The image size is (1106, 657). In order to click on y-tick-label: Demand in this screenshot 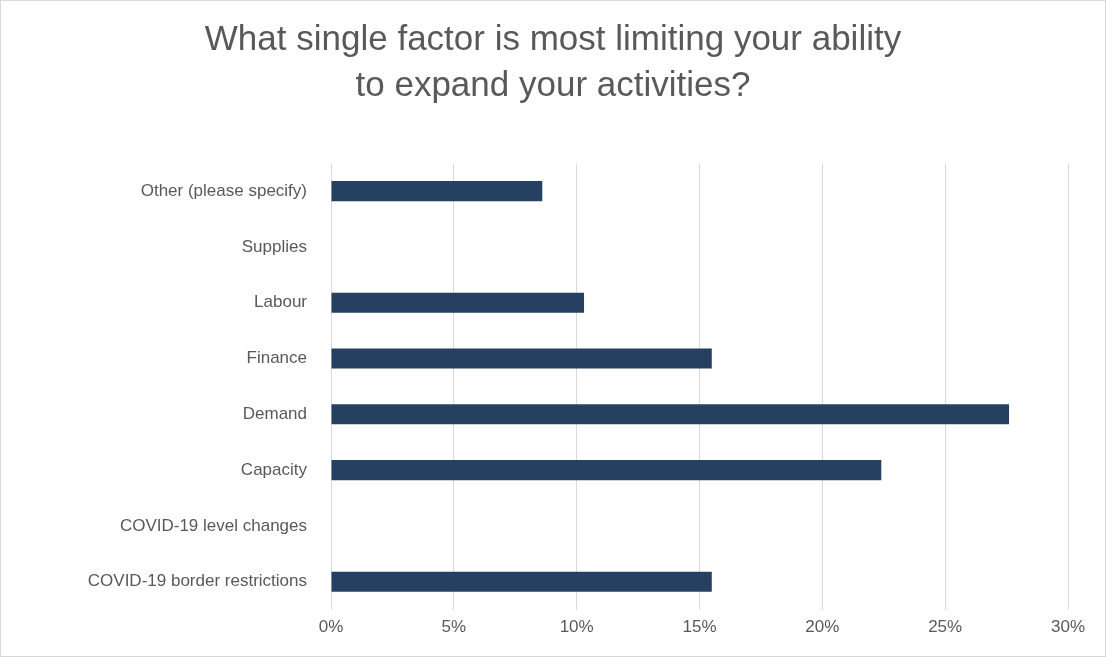, I will do `click(274, 413)`.